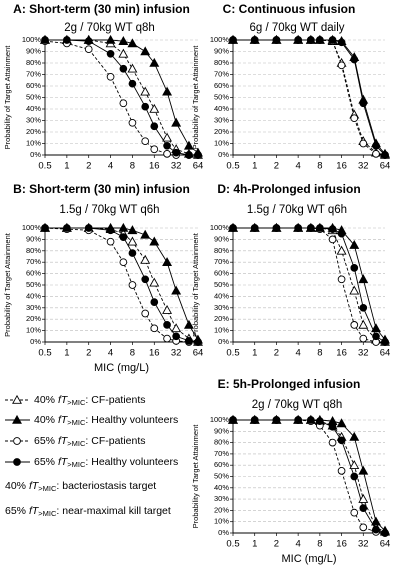 The image size is (416, 571). Describe the element at coordinates (17, 486) in the screenshot. I see `legend-label-part: 40%` at that location.